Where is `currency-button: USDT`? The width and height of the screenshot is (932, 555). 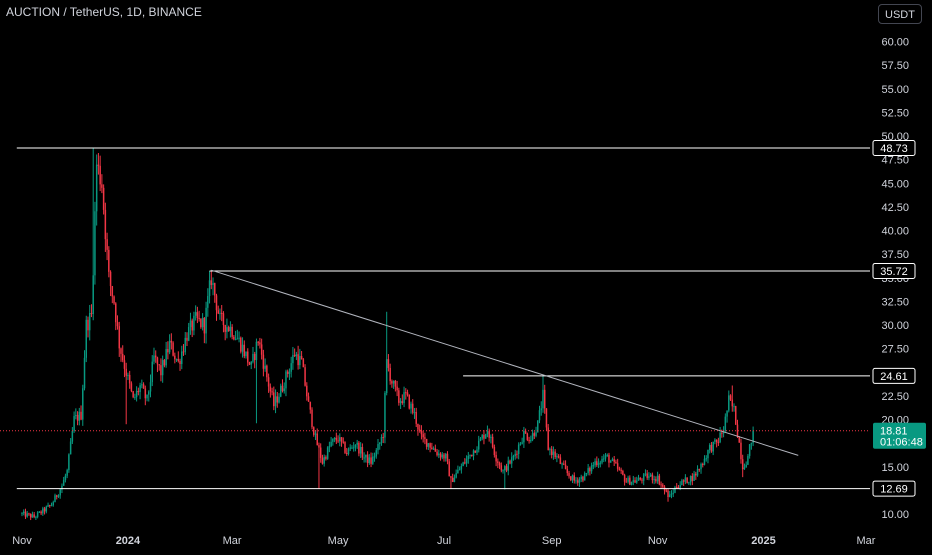 currency-button: USDT is located at coordinates (900, 14).